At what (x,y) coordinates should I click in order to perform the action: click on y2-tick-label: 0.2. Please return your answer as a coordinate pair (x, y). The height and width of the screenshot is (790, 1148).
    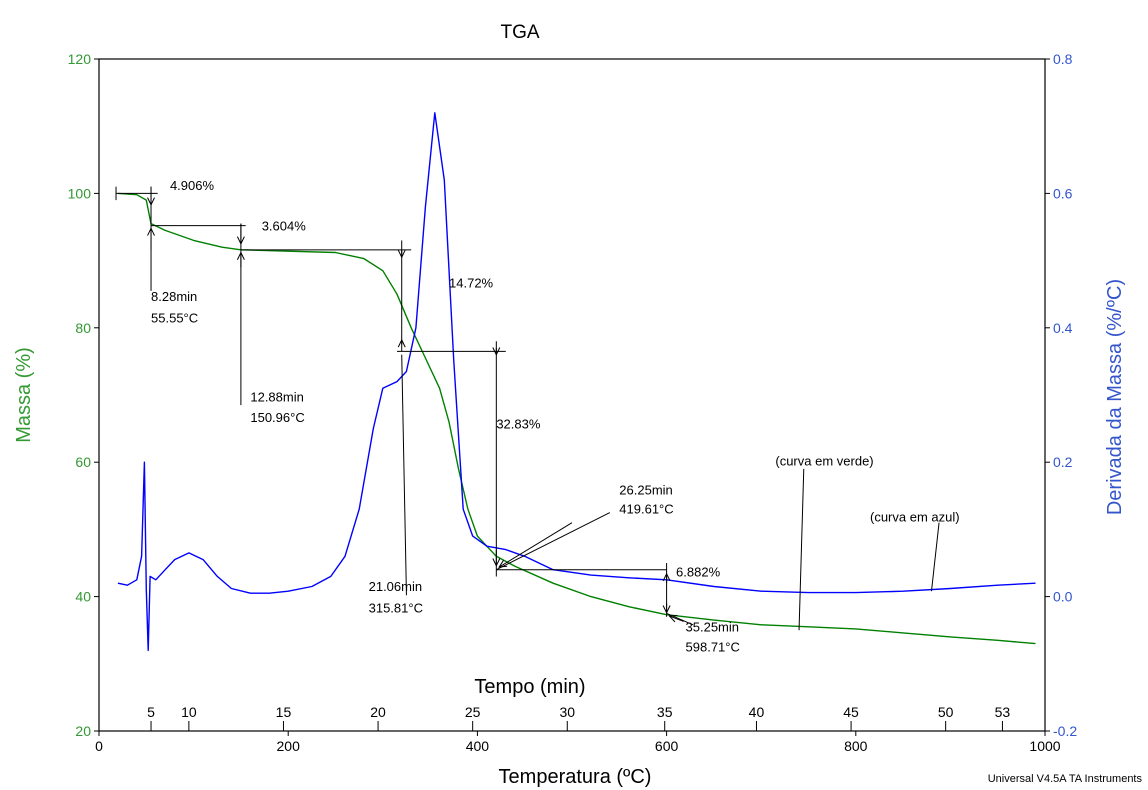
    Looking at the image, I should click on (1063, 462).